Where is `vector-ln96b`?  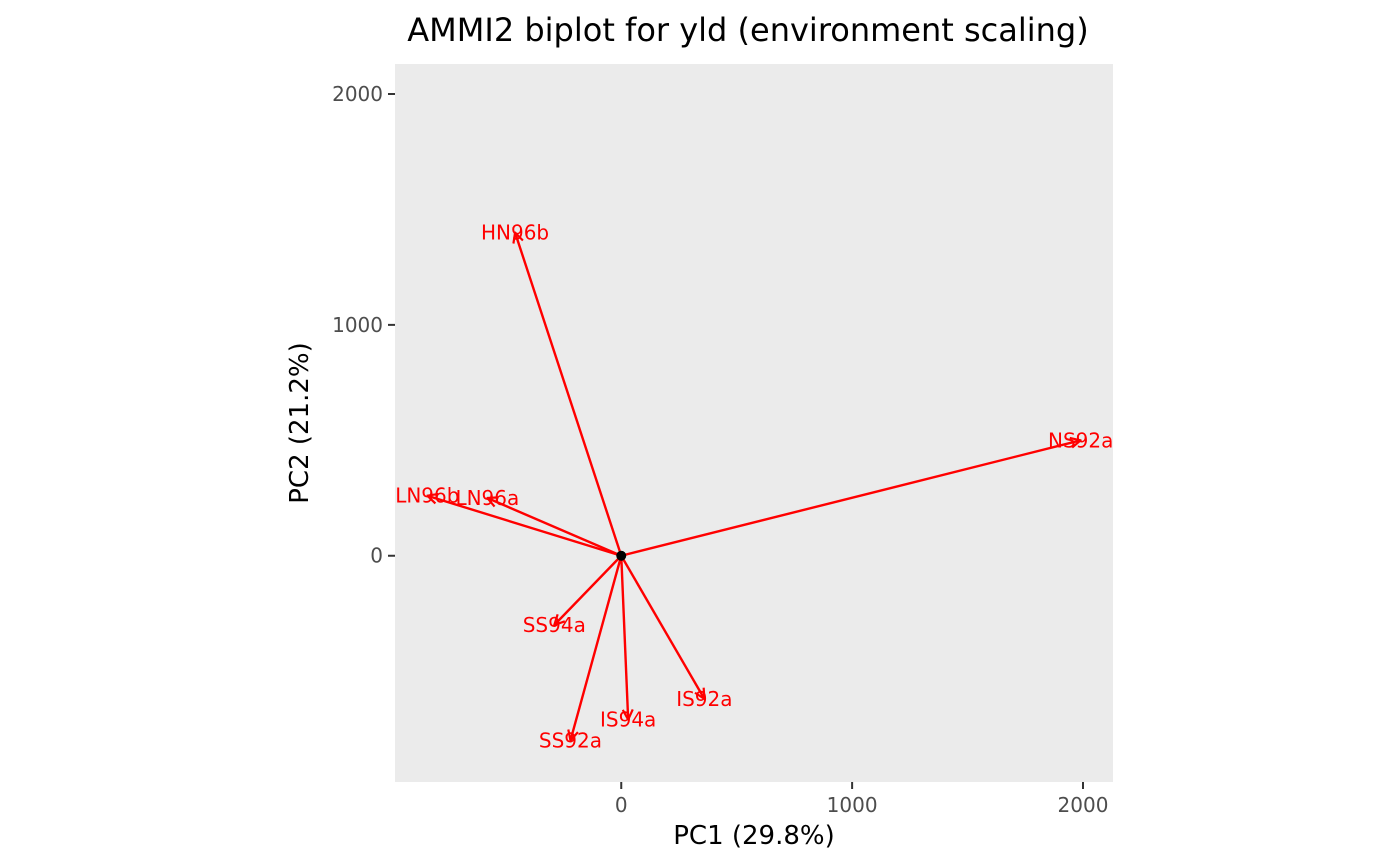 vector-ln96b is located at coordinates (524, 526).